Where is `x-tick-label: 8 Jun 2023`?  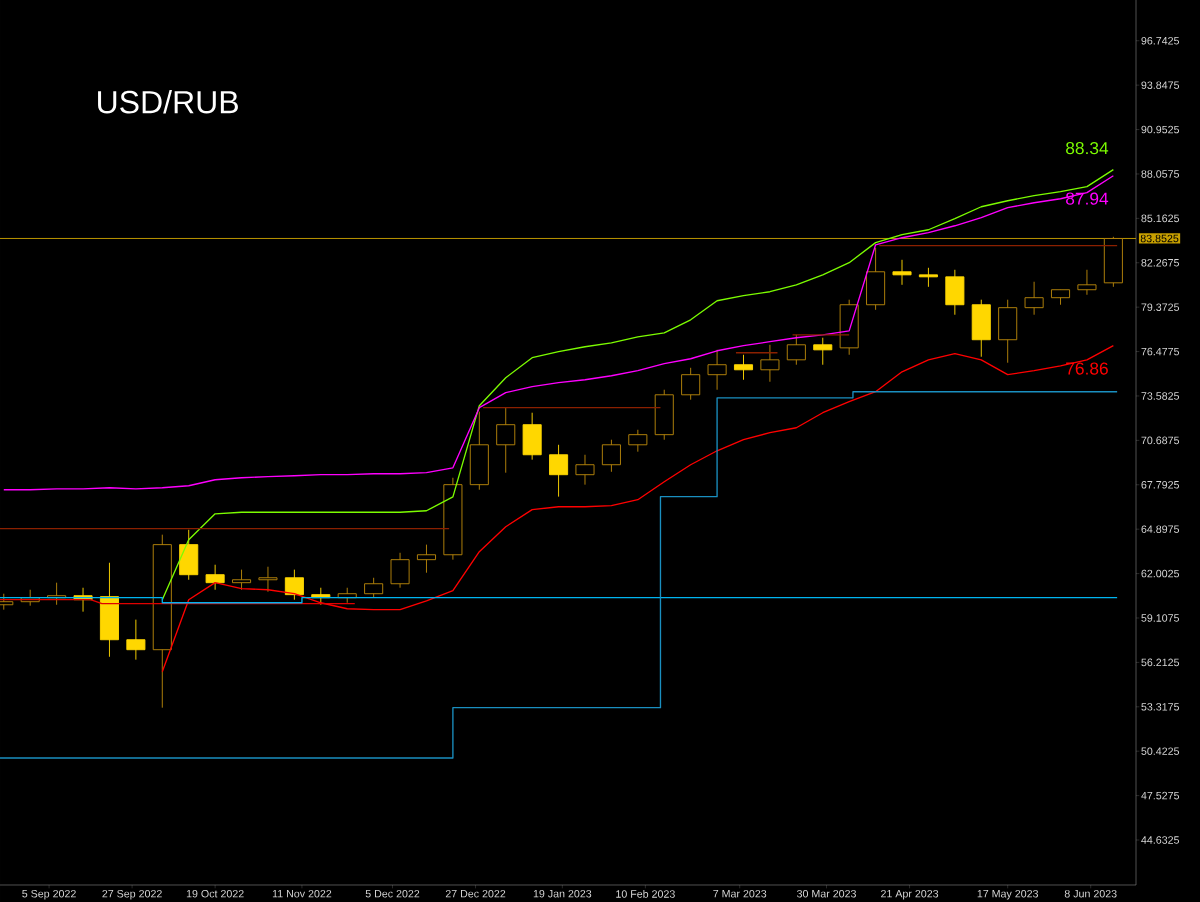
x-tick-label: 8 Jun 2023 is located at coordinates (1090, 893).